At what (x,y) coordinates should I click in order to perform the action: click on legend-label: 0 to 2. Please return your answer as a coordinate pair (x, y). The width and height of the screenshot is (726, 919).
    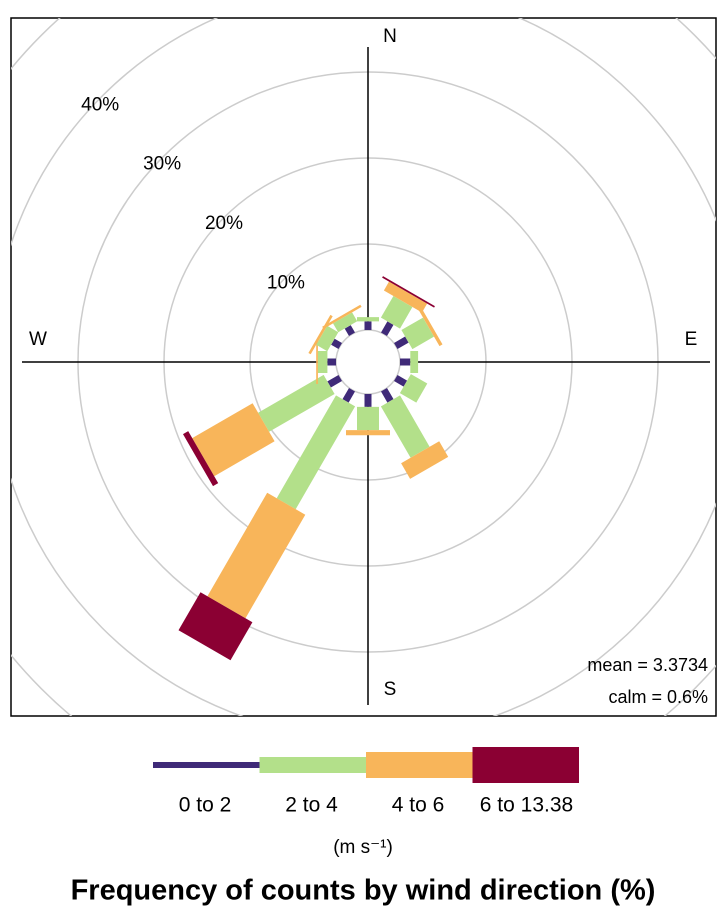
    Looking at the image, I should click on (205, 805).